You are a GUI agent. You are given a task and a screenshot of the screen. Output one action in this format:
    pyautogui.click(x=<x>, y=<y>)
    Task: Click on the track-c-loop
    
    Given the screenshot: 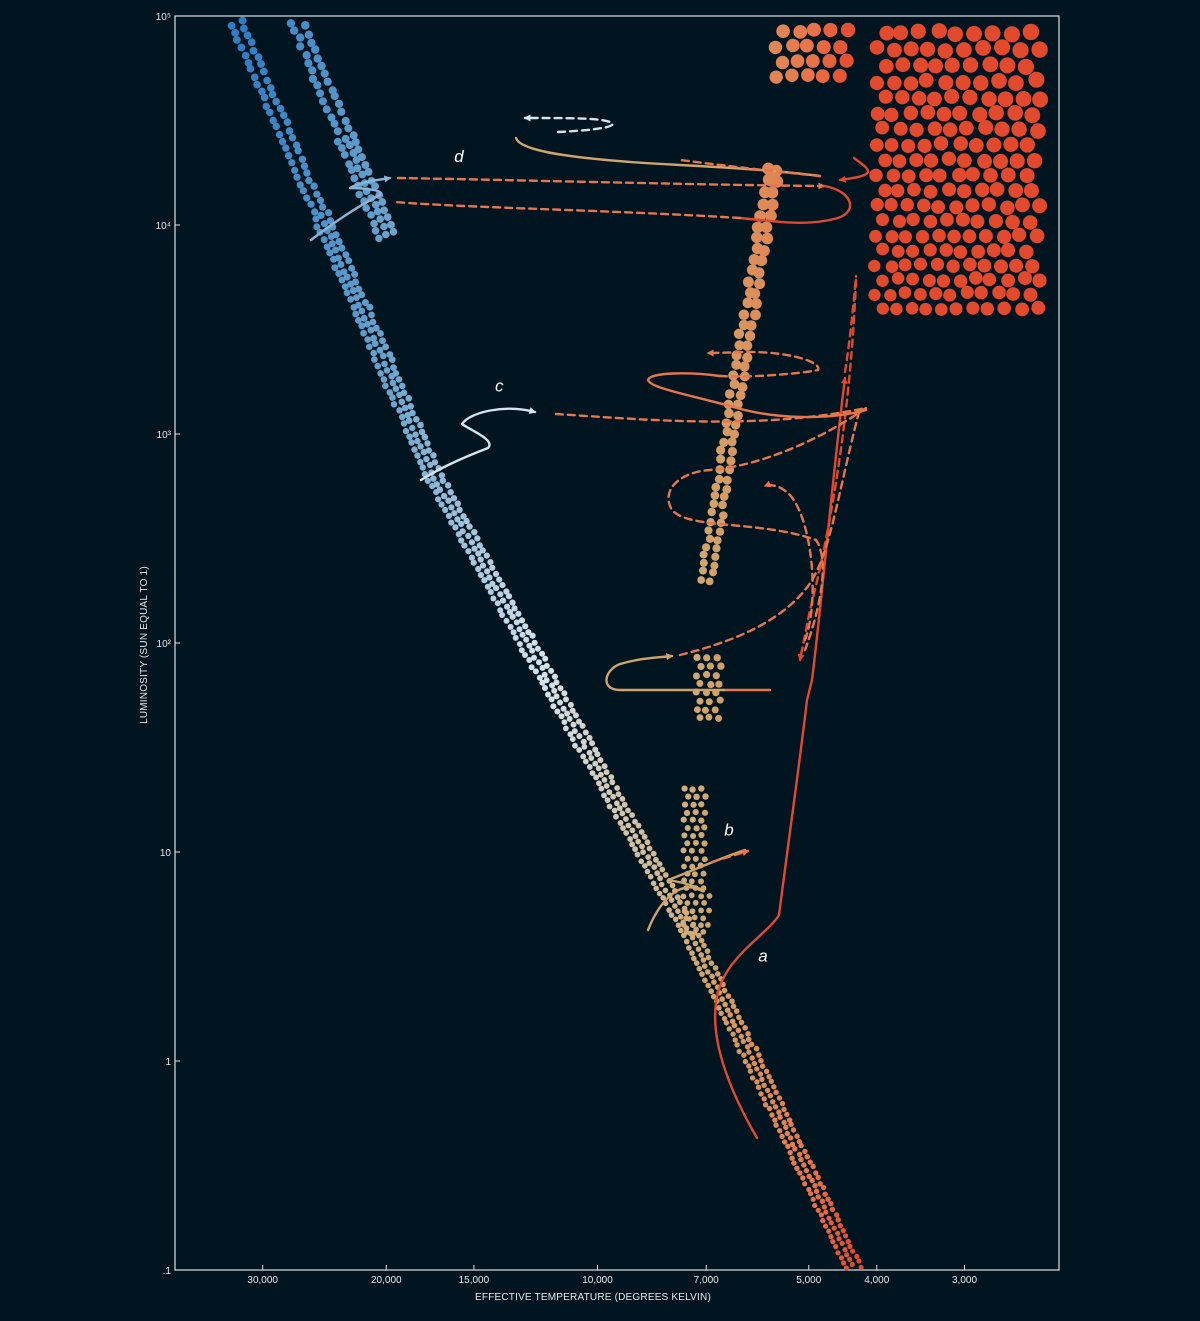 What is the action you would take?
    pyautogui.click(x=767, y=529)
    